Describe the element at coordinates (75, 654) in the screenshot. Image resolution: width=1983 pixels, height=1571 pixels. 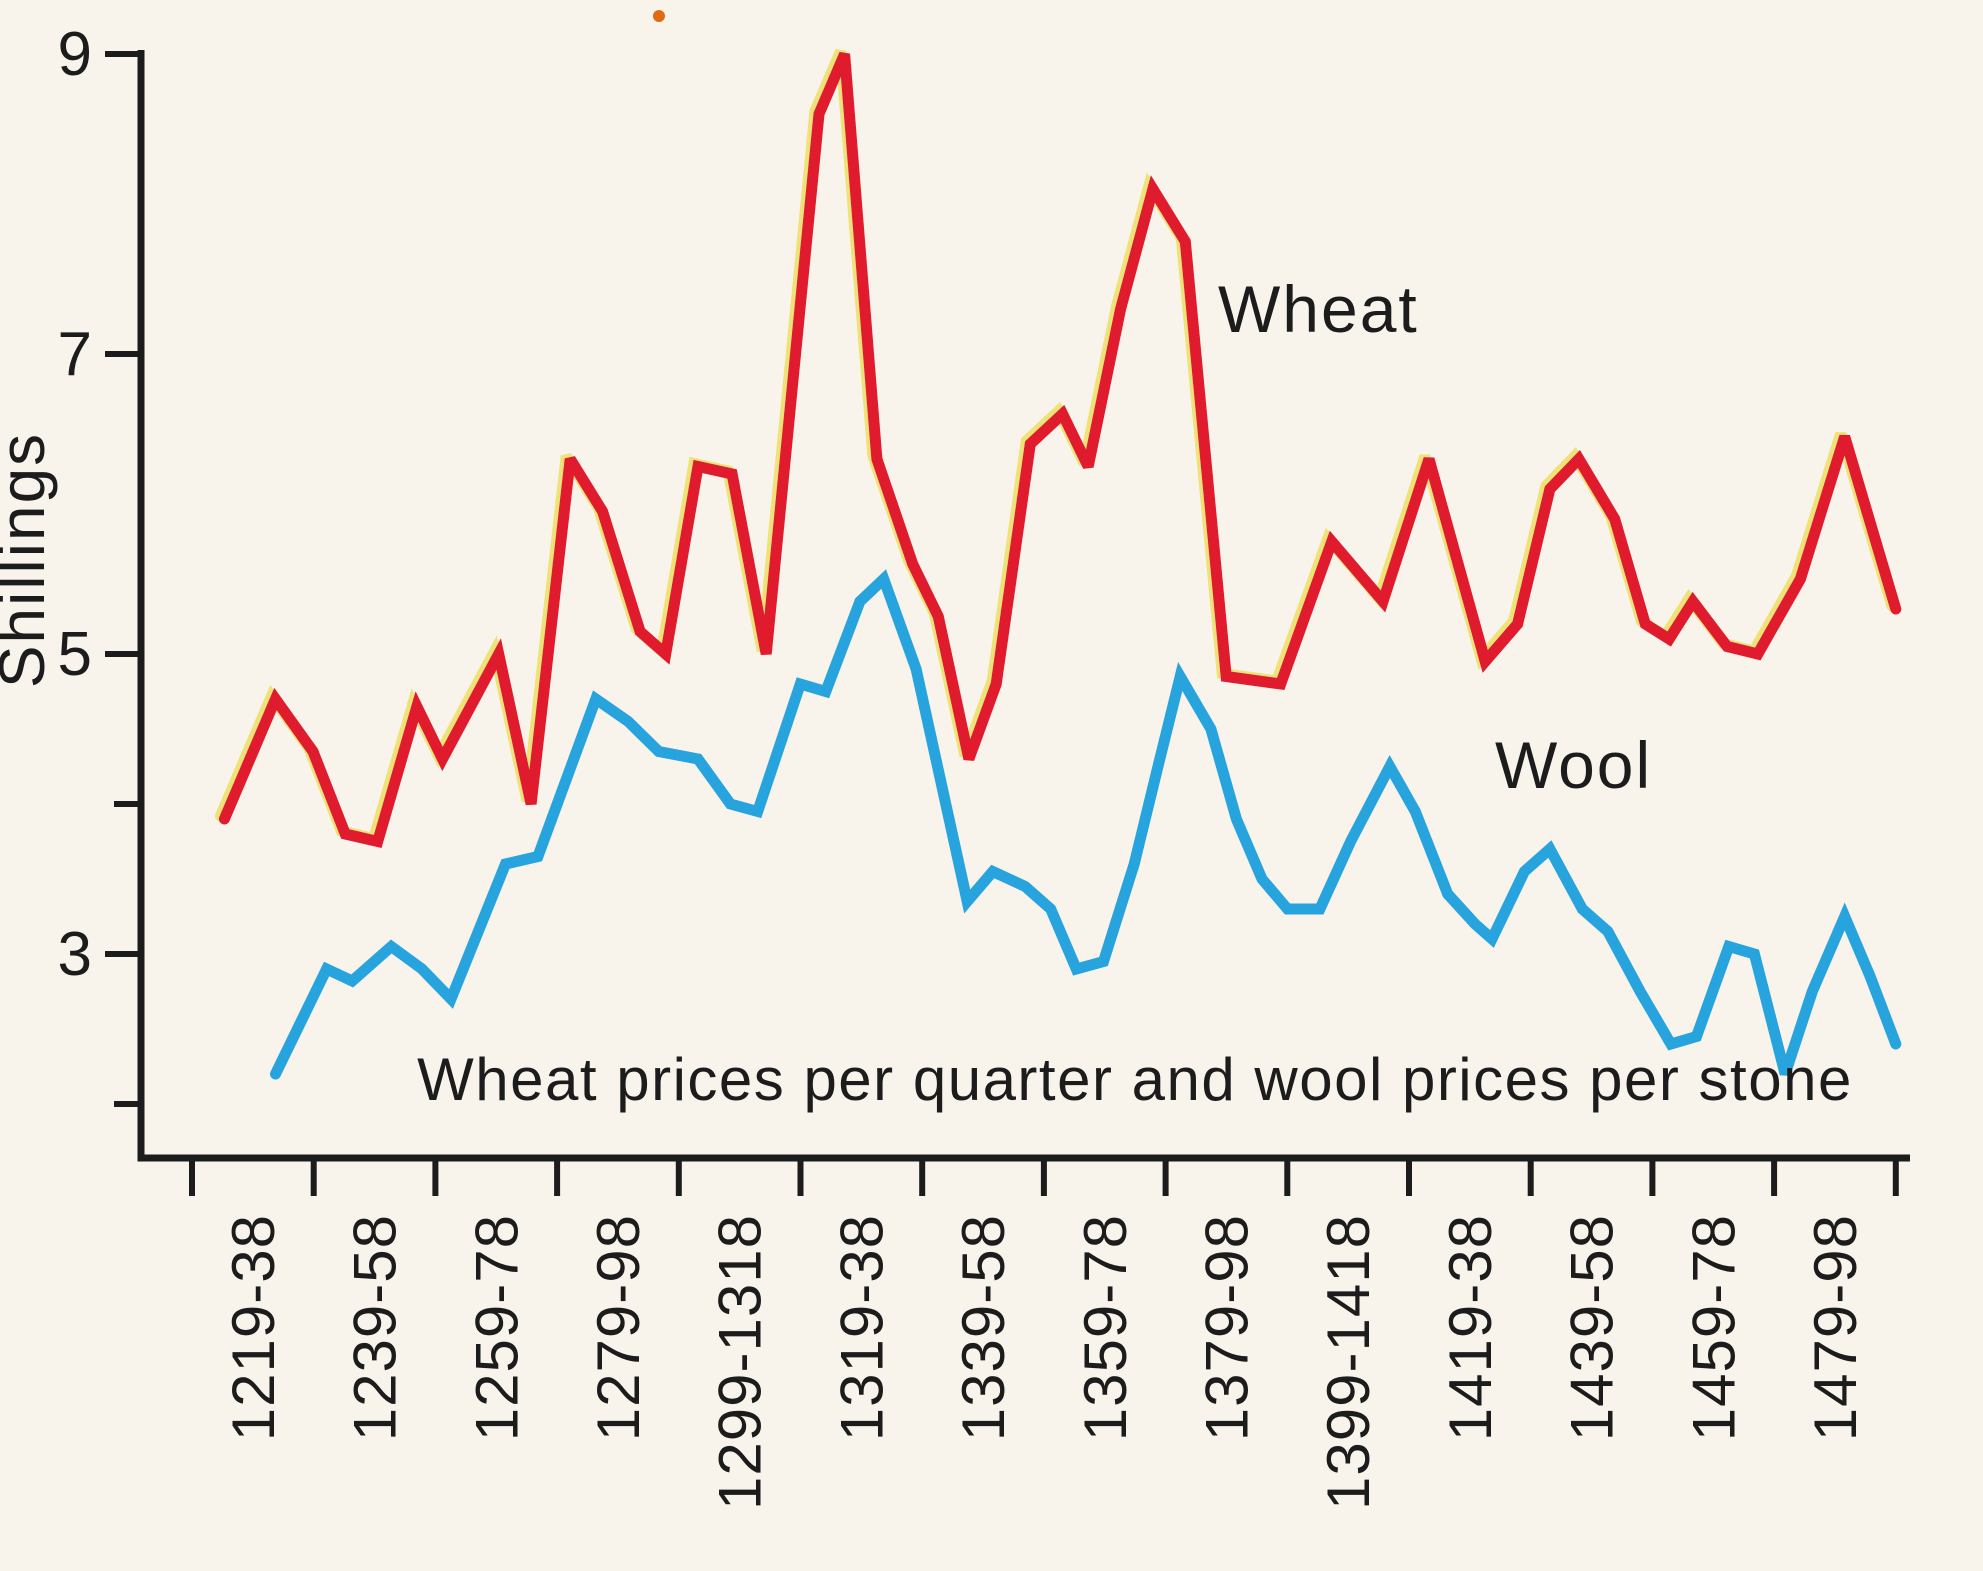
I see `y-tick-label: 5` at that location.